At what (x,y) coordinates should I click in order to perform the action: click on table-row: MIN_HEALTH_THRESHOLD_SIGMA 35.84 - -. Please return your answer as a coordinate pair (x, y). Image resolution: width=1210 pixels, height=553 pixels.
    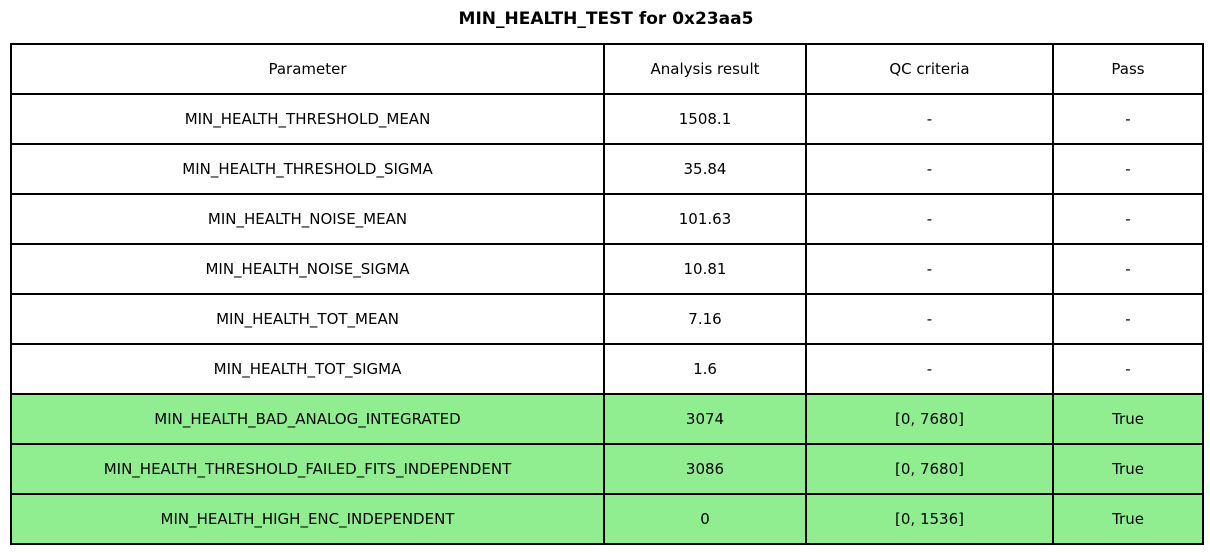
    Looking at the image, I should click on (607, 169).